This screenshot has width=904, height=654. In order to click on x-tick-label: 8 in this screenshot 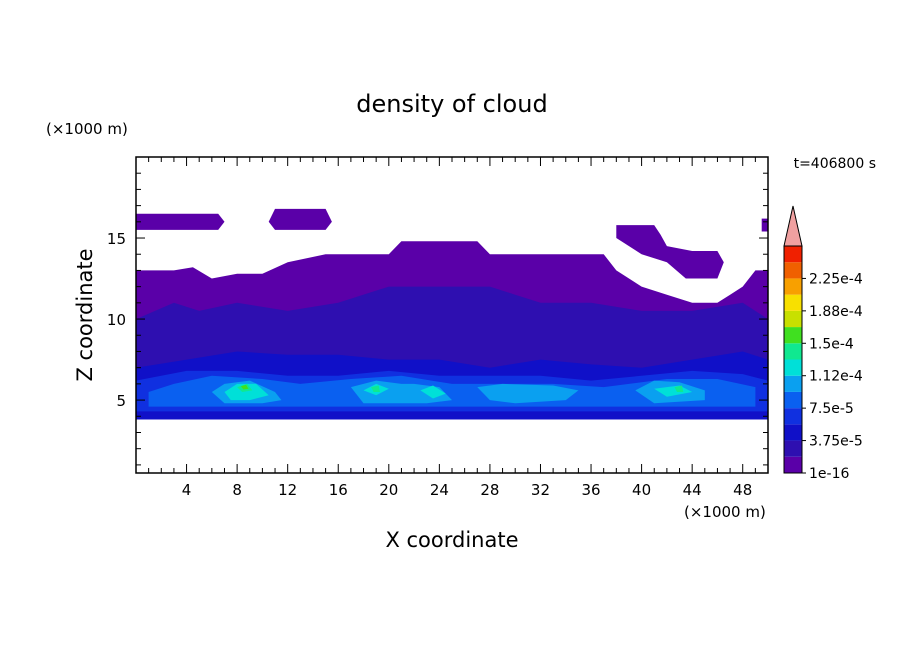, I will do `click(237, 490)`.